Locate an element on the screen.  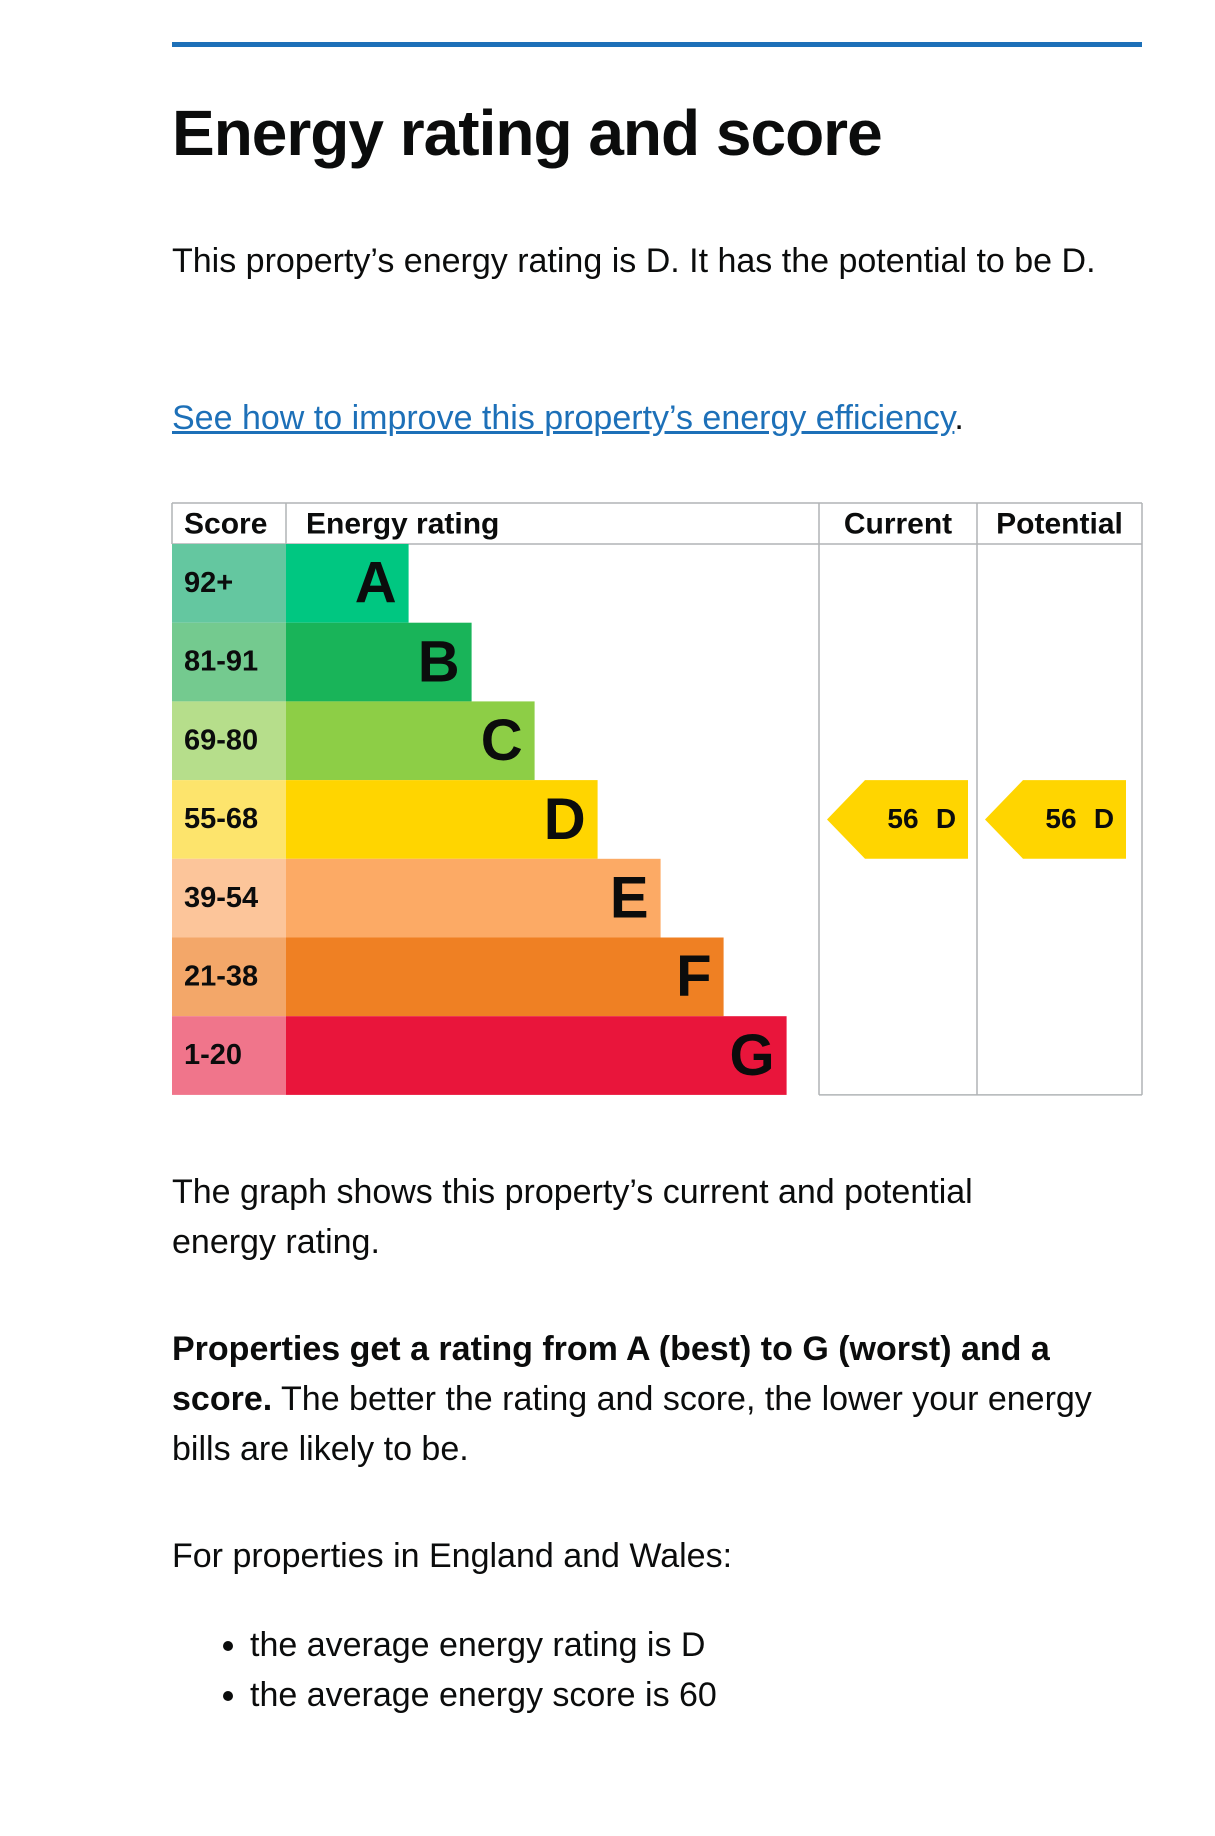
band-letter: A is located at coordinates (376, 583).